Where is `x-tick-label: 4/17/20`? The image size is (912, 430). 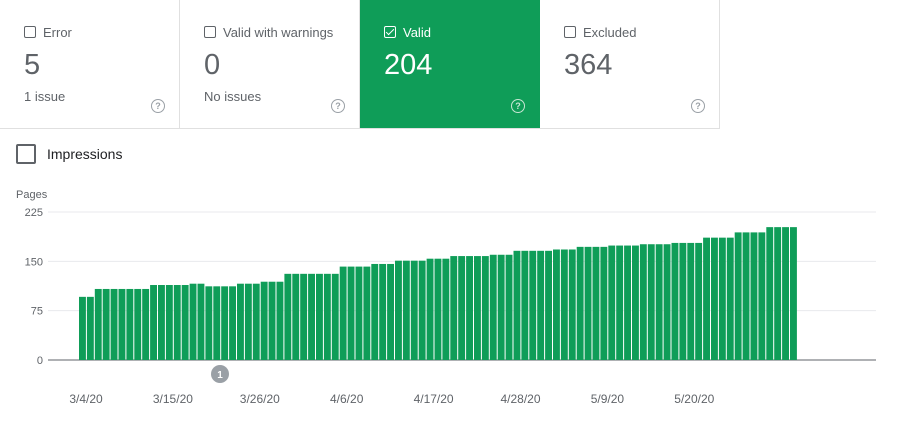 x-tick-label: 4/17/20 is located at coordinates (434, 399).